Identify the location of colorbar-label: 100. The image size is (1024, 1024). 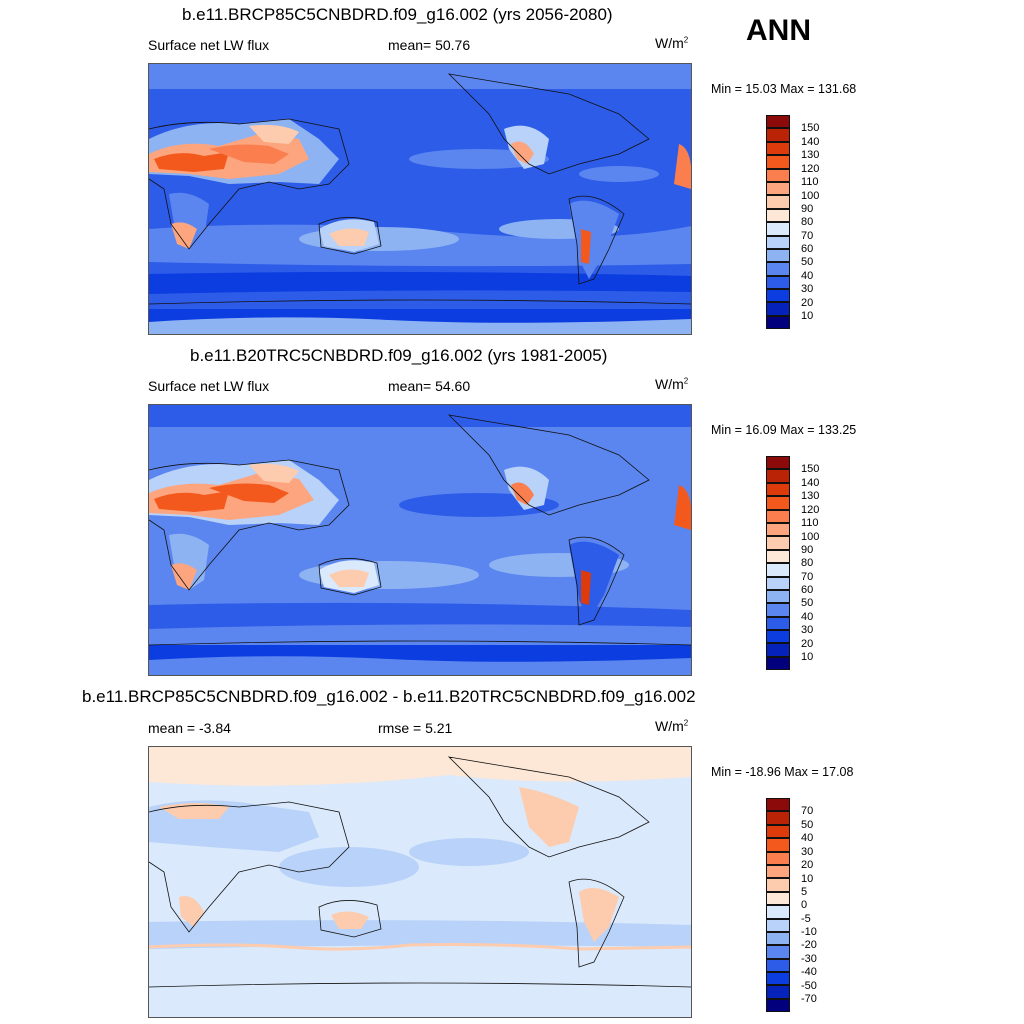
(810, 537).